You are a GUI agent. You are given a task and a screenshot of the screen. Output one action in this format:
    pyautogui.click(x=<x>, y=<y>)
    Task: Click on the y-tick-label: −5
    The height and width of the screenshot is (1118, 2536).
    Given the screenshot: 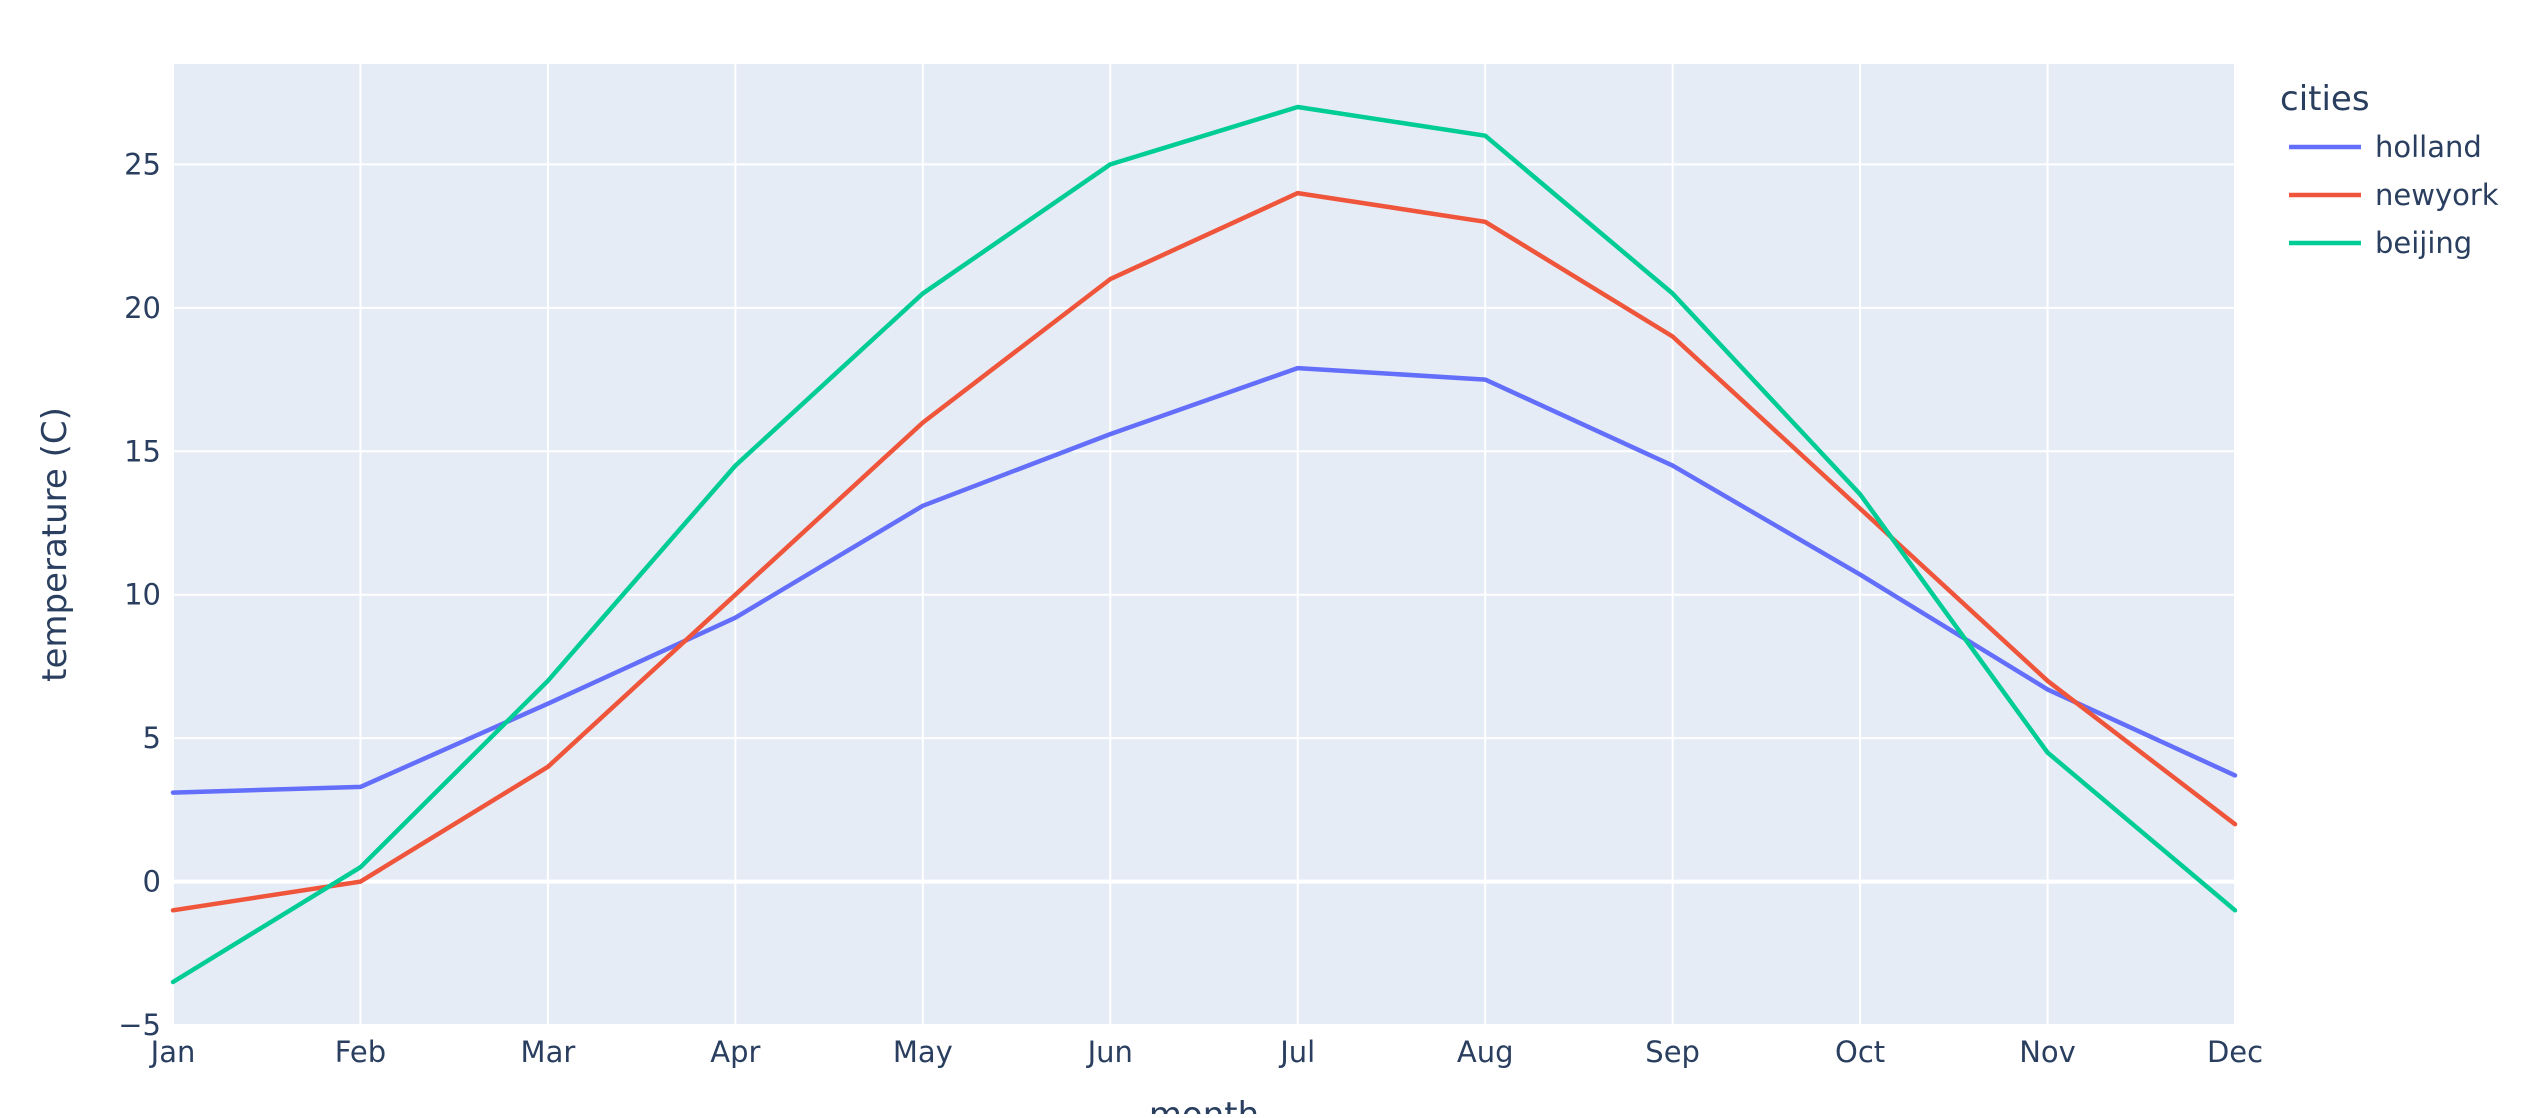 What is the action you would take?
    pyautogui.click(x=139, y=1025)
    